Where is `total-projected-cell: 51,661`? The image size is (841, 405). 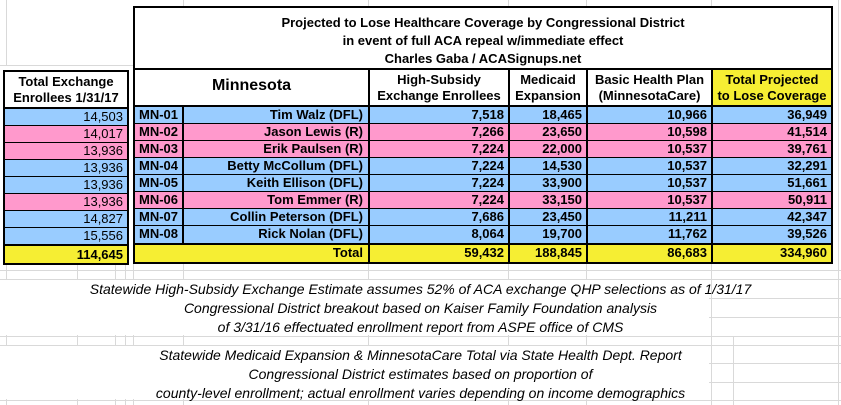 total-projected-cell: 51,661 is located at coordinates (807, 182).